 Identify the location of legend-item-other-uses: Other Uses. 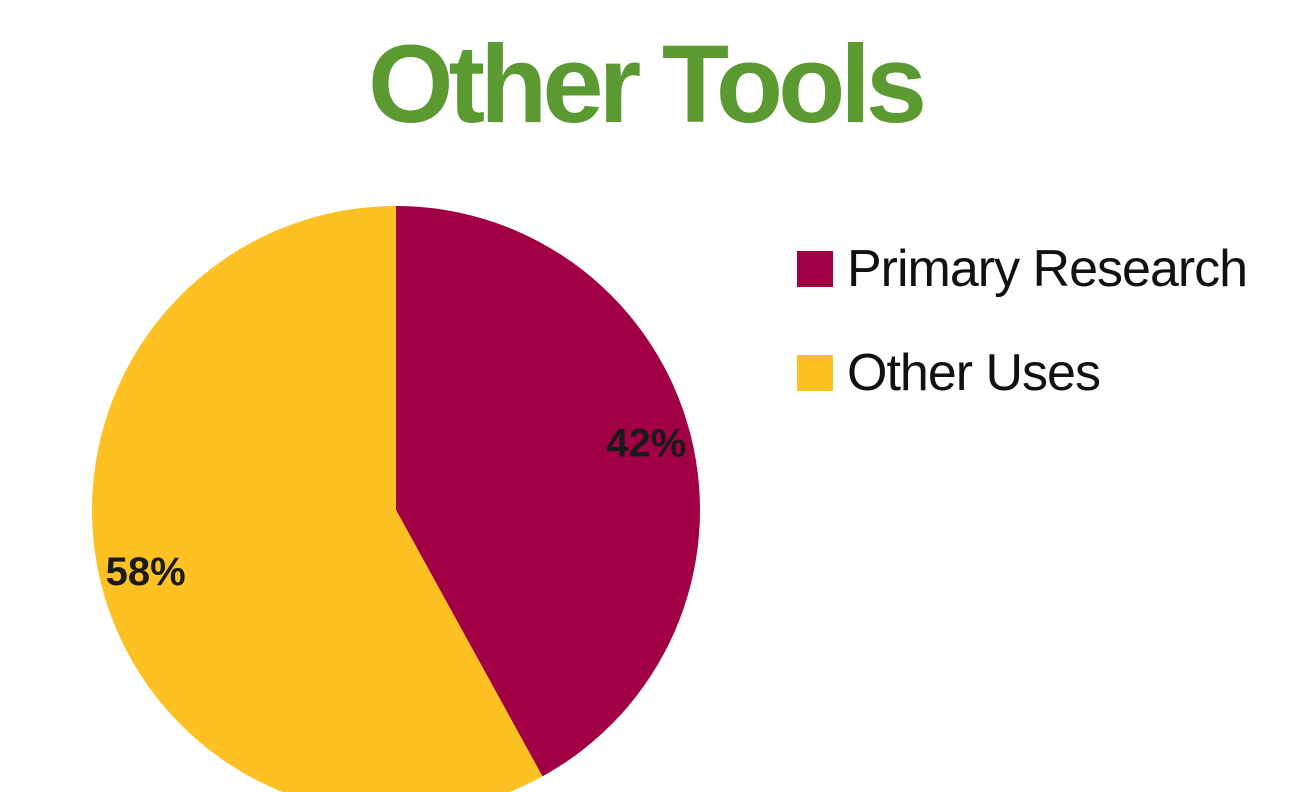
(1022, 373).